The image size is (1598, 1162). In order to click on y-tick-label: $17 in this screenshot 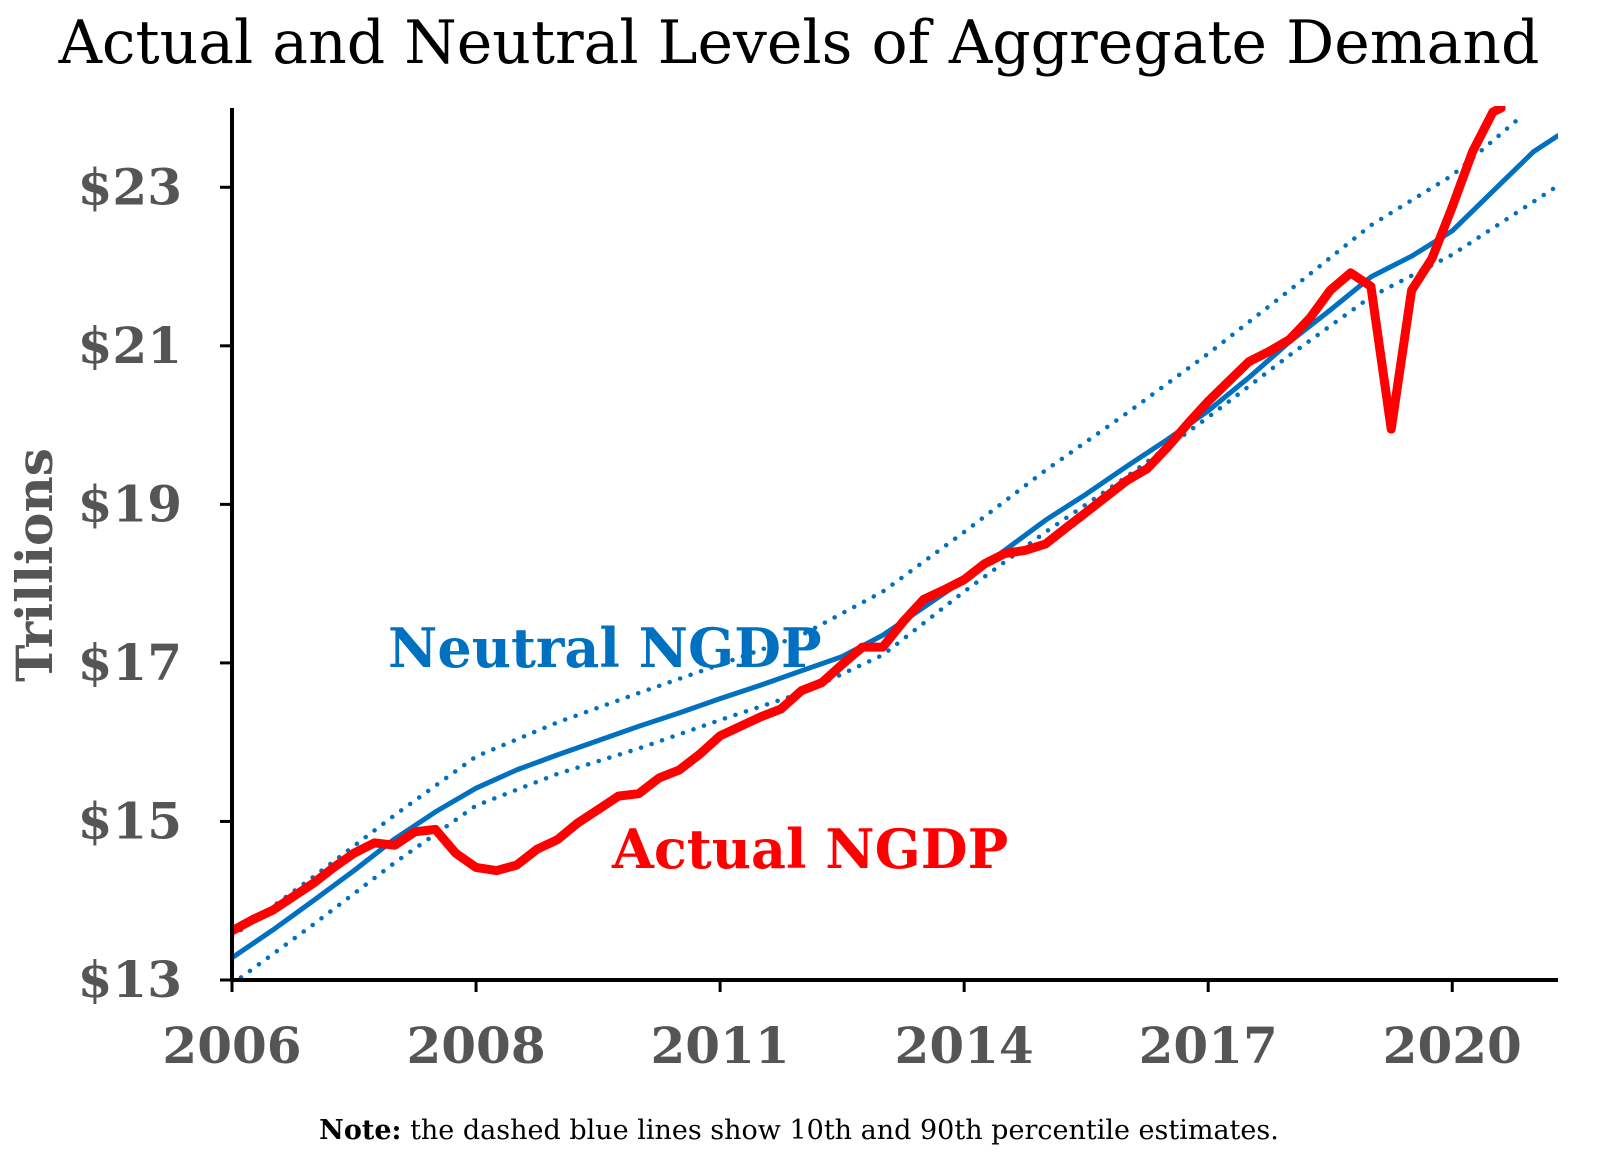, I will do `click(130, 662)`.